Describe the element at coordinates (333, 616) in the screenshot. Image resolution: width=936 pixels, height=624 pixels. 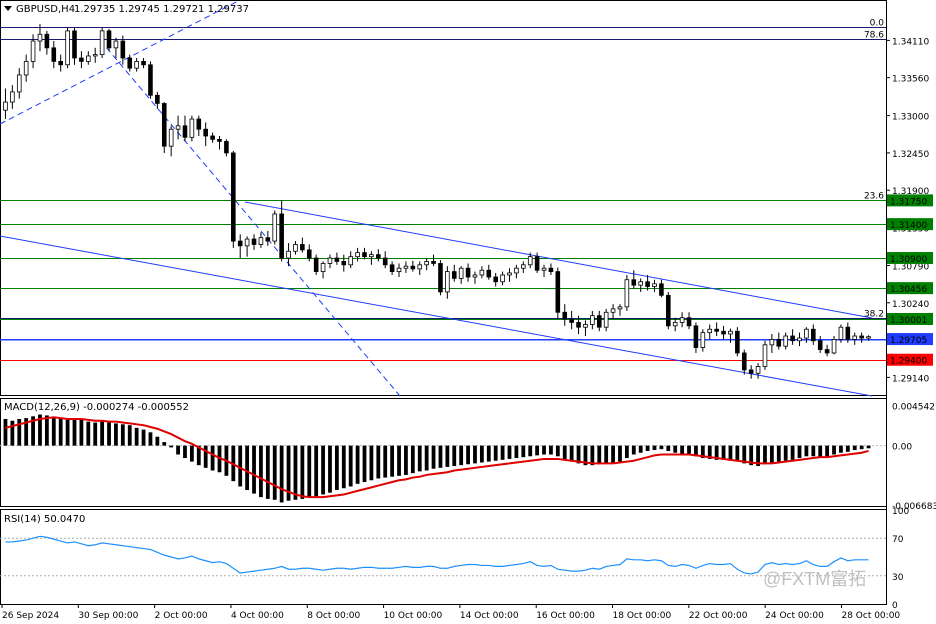
I see `time-tick-label: 8 Oct 00:00` at that location.